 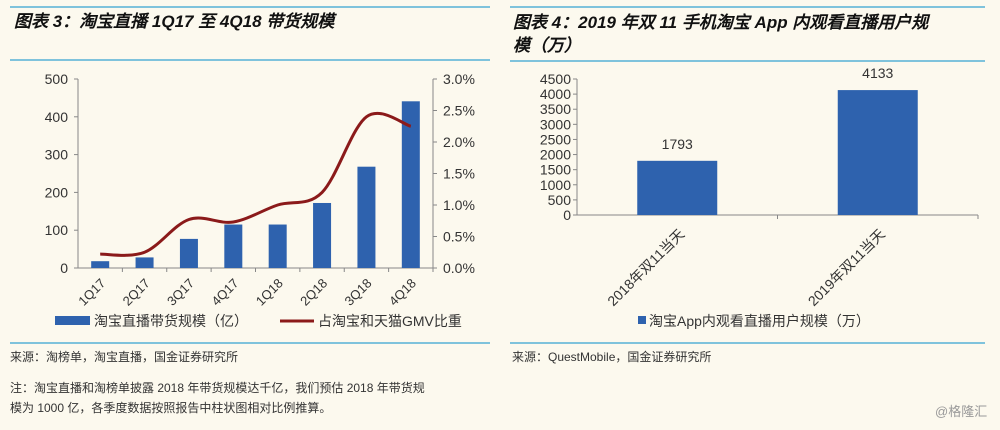 What do you see at coordinates (877, 73) in the screenshot?
I see `data-label: 4133` at bounding box center [877, 73].